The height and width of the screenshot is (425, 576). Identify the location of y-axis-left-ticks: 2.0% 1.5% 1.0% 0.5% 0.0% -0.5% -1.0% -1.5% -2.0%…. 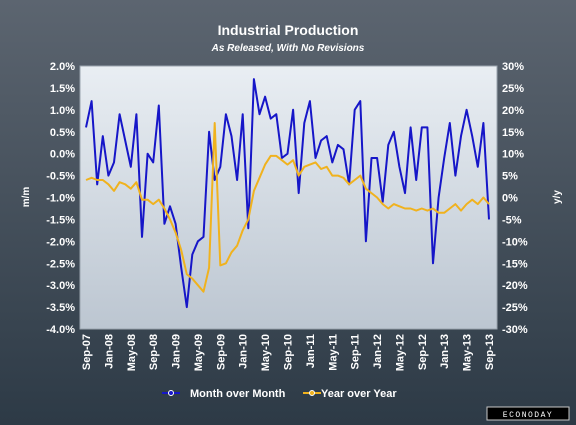
(60, 198).